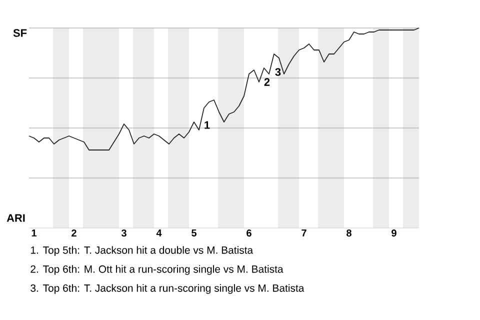 The image size is (480, 320). What do you see at coordinates (34, 233) in the screenshot?
I see `x-tick-label: 1` at bounding box center [34, 233].